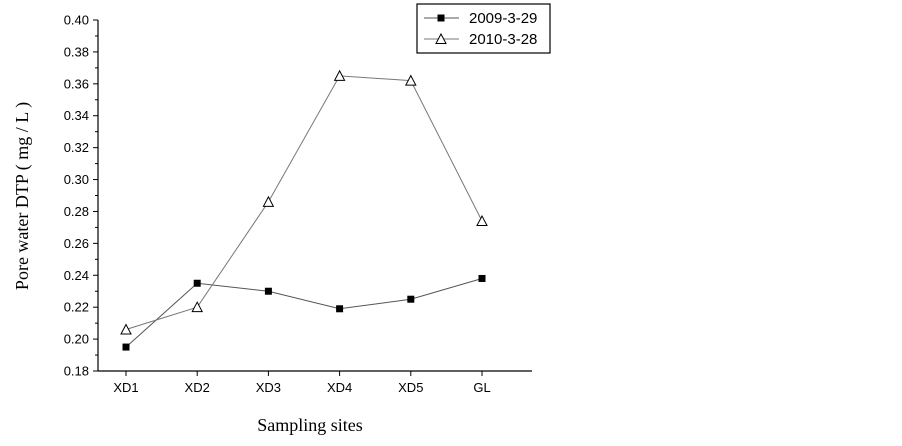  I want to click on series-line, so click(304, 312).